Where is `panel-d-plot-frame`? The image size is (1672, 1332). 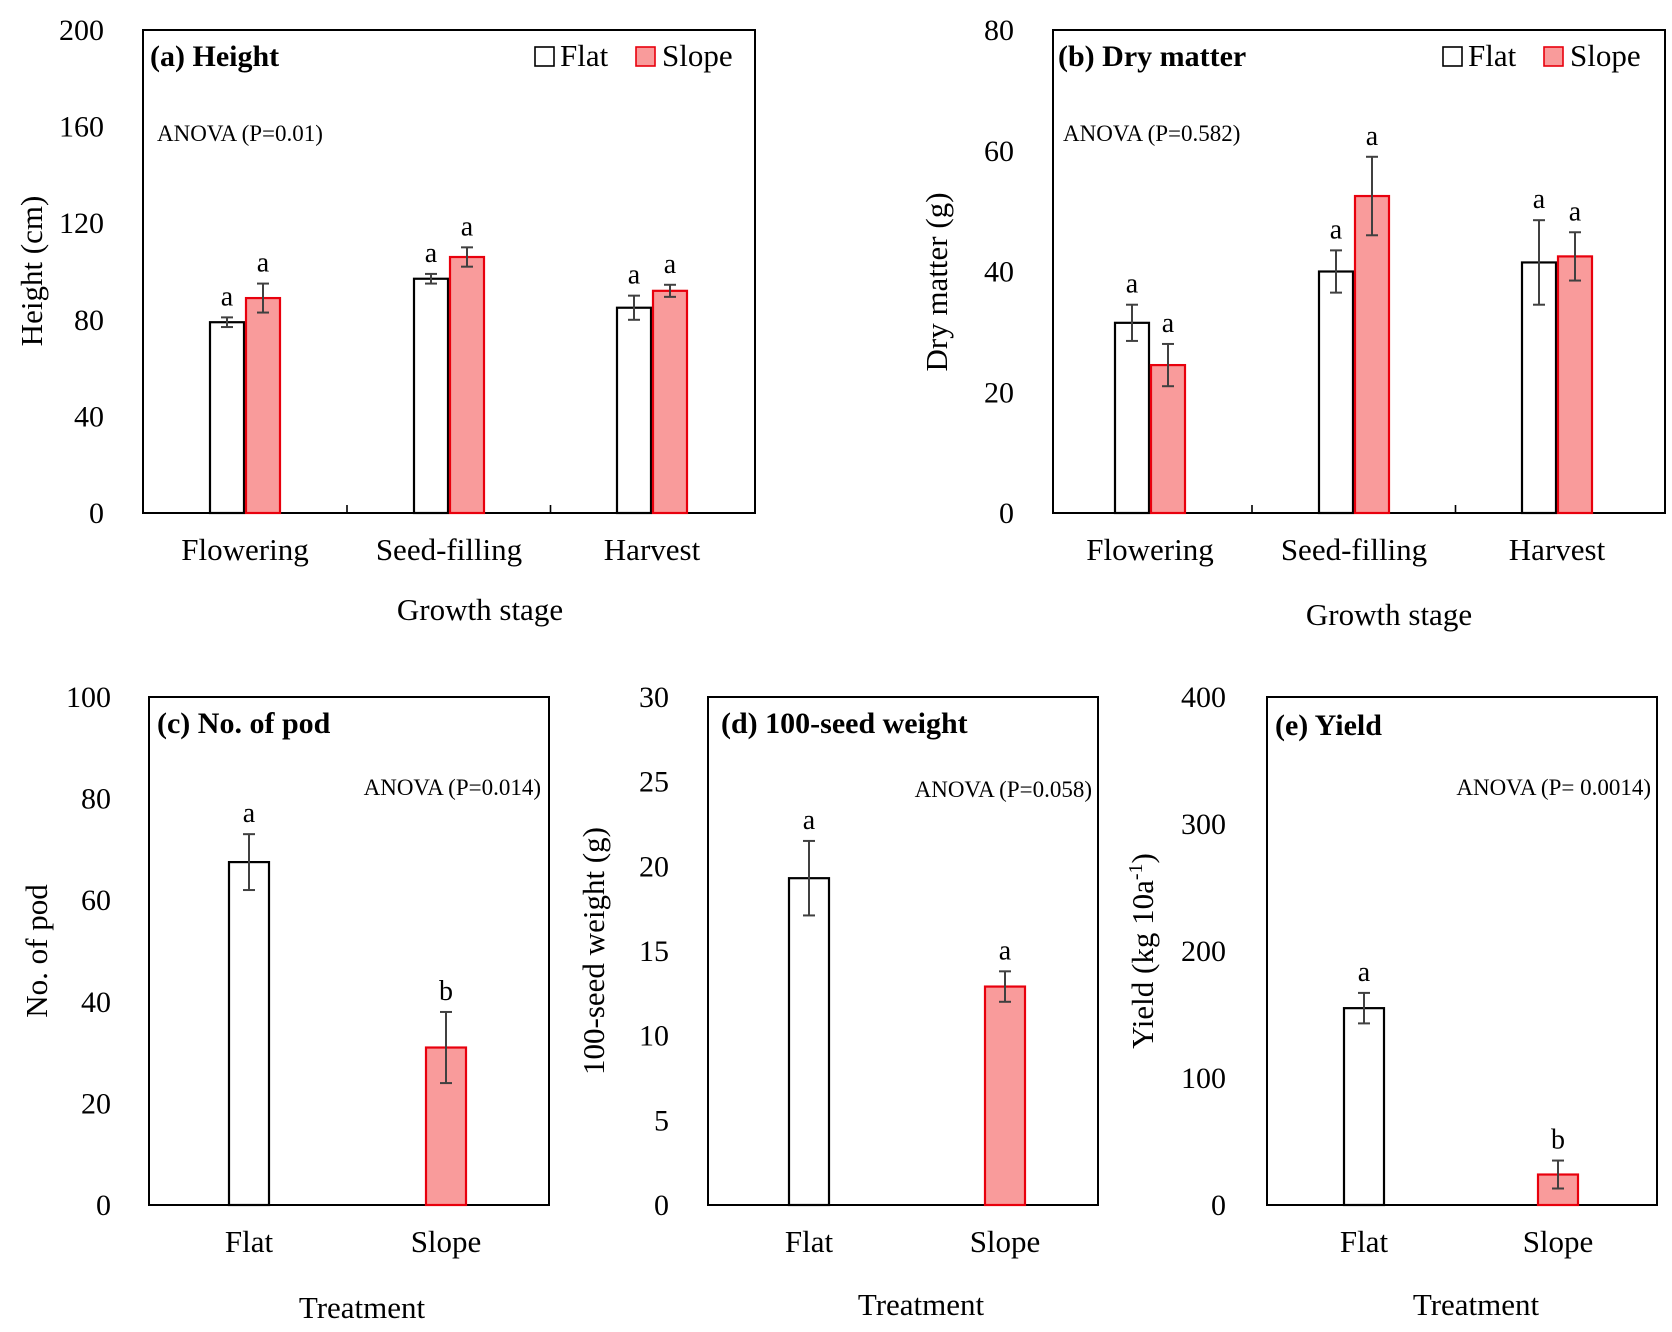 panel-d-plot-frame is located at coordinates (903, 951).